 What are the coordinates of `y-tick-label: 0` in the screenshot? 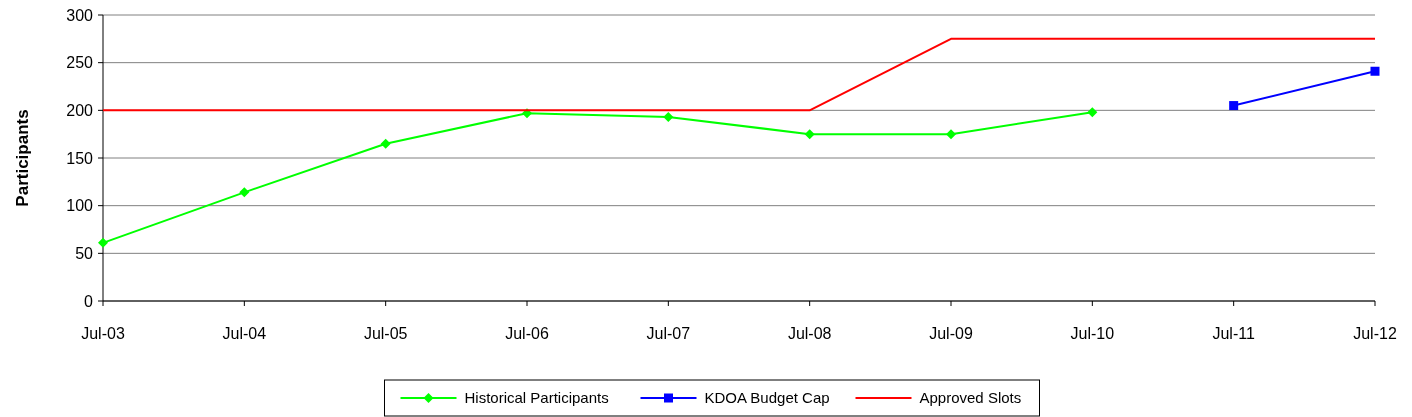 It's located at (89, 301).